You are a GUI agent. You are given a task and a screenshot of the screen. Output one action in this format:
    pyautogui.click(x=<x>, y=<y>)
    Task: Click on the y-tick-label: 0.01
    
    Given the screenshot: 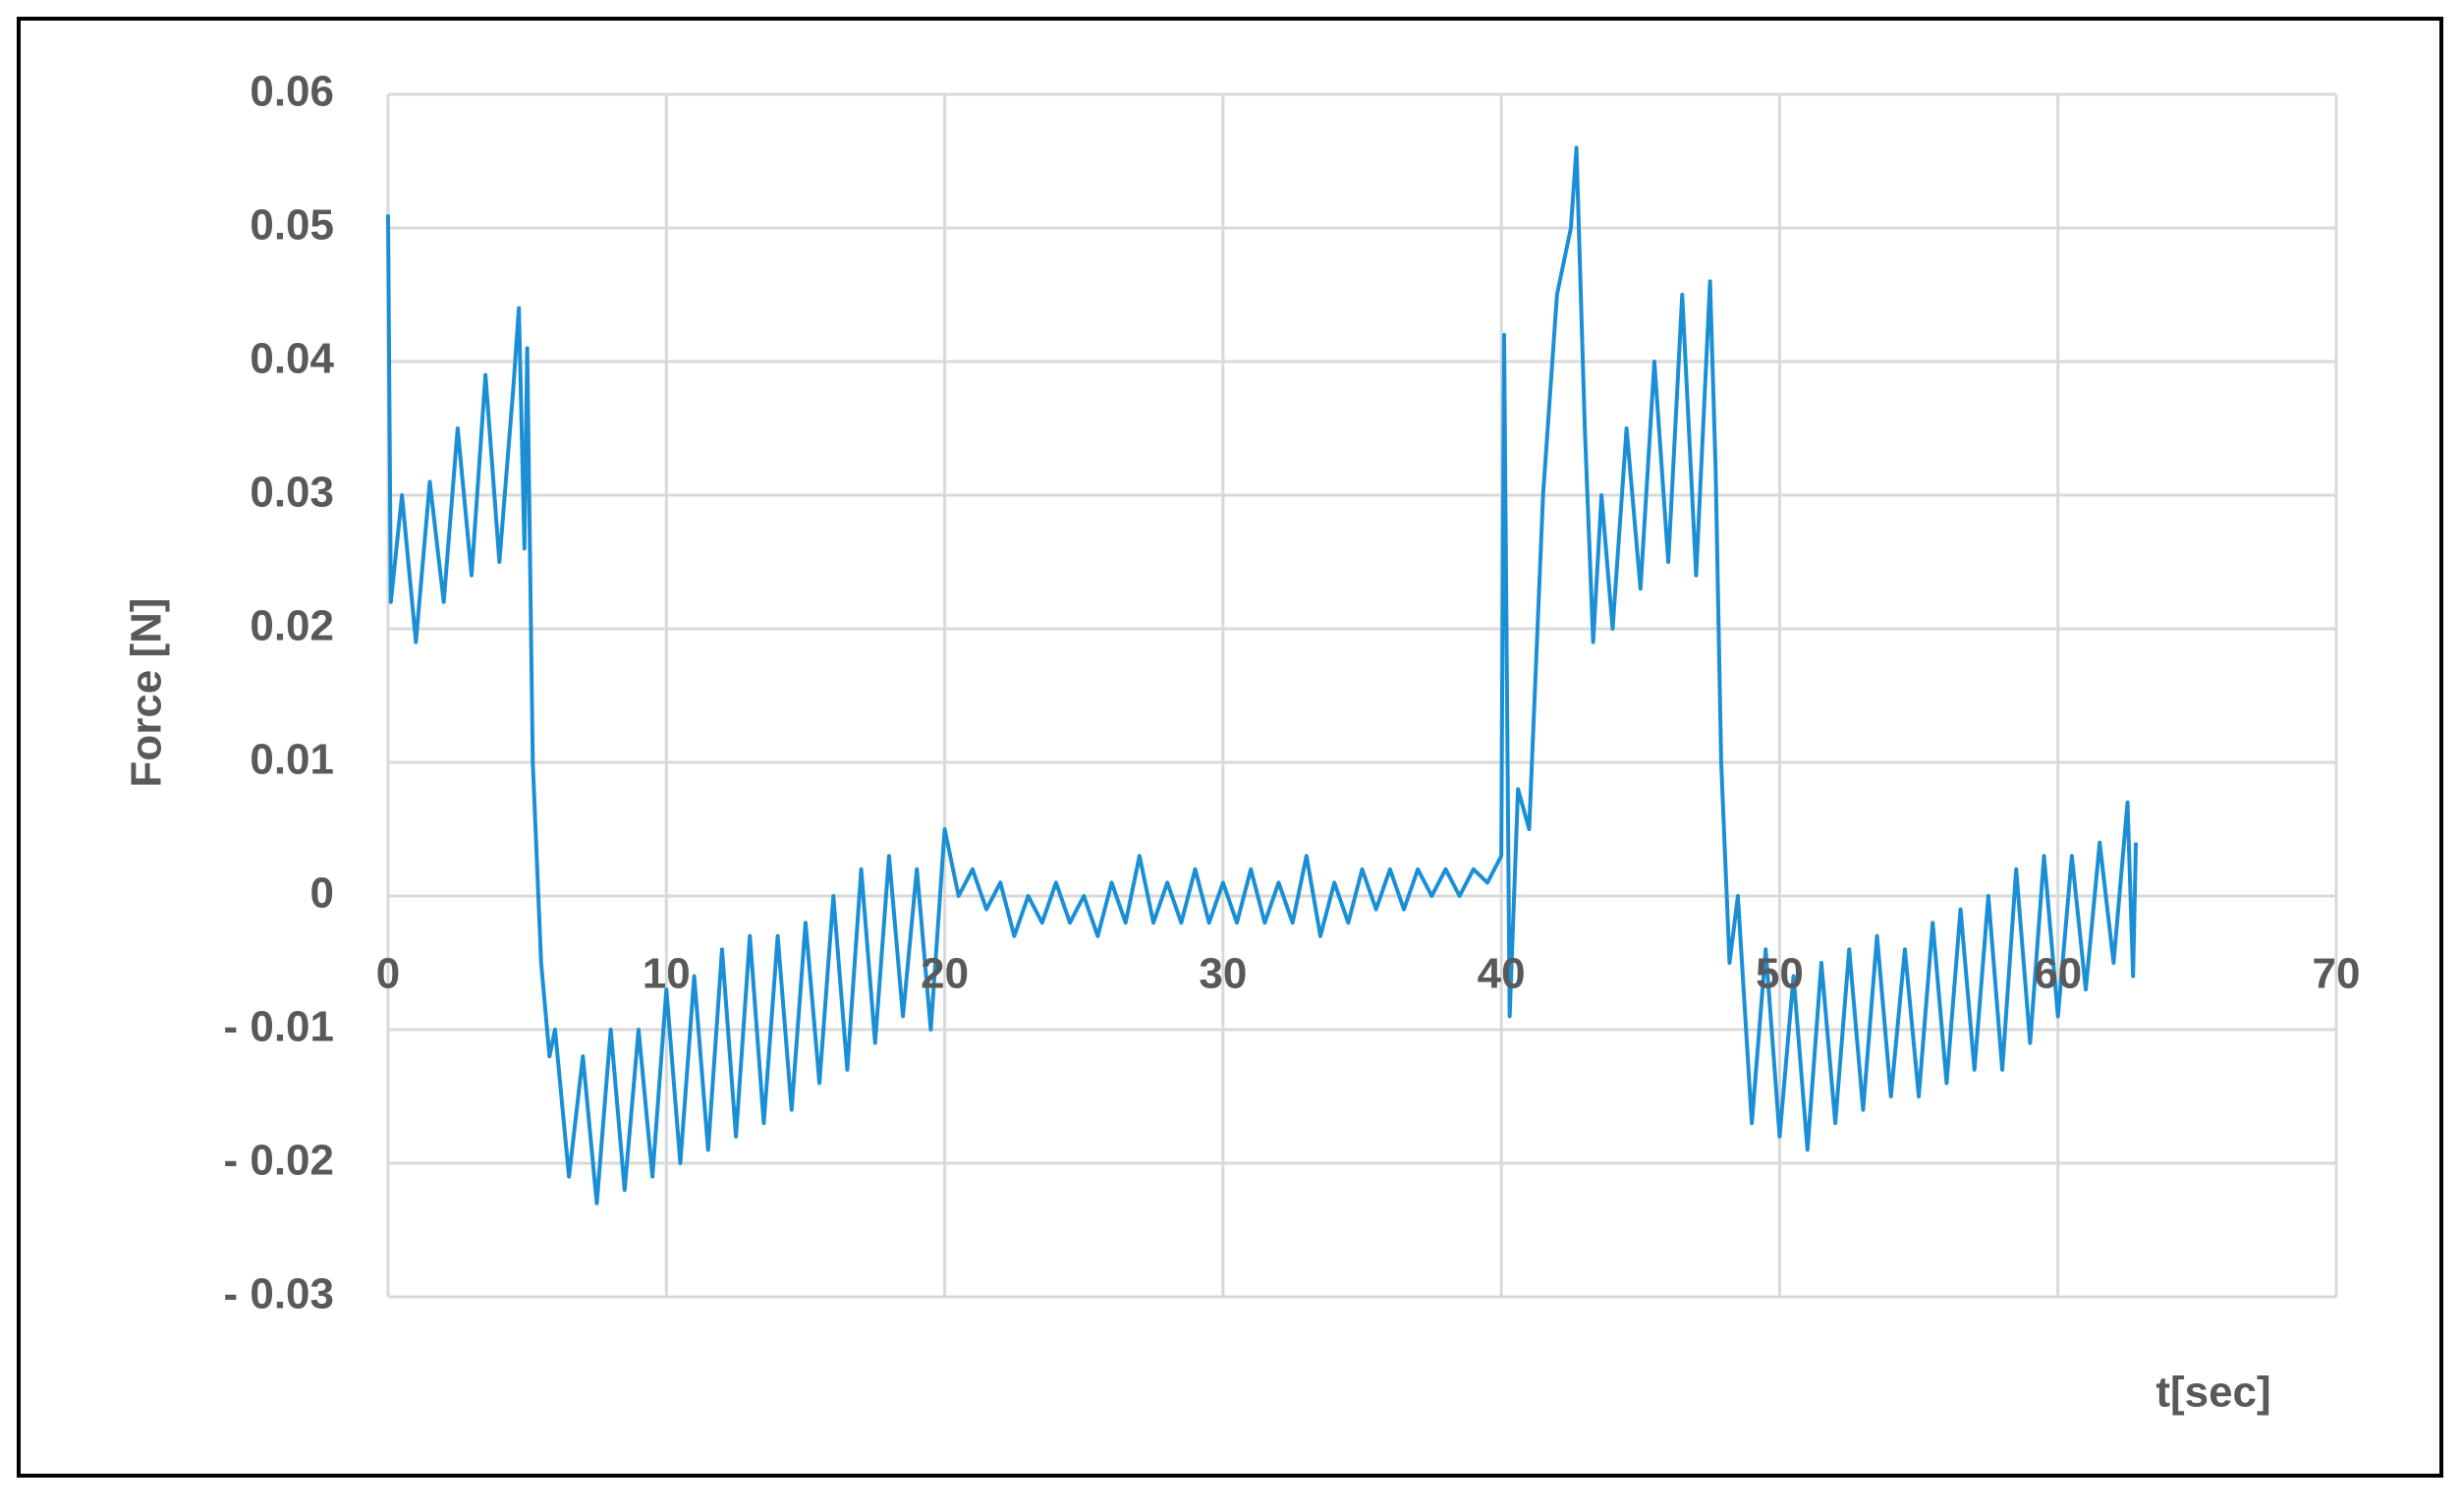 What is the action you would take?
    pyautogui.click(x=292, y=760)
    